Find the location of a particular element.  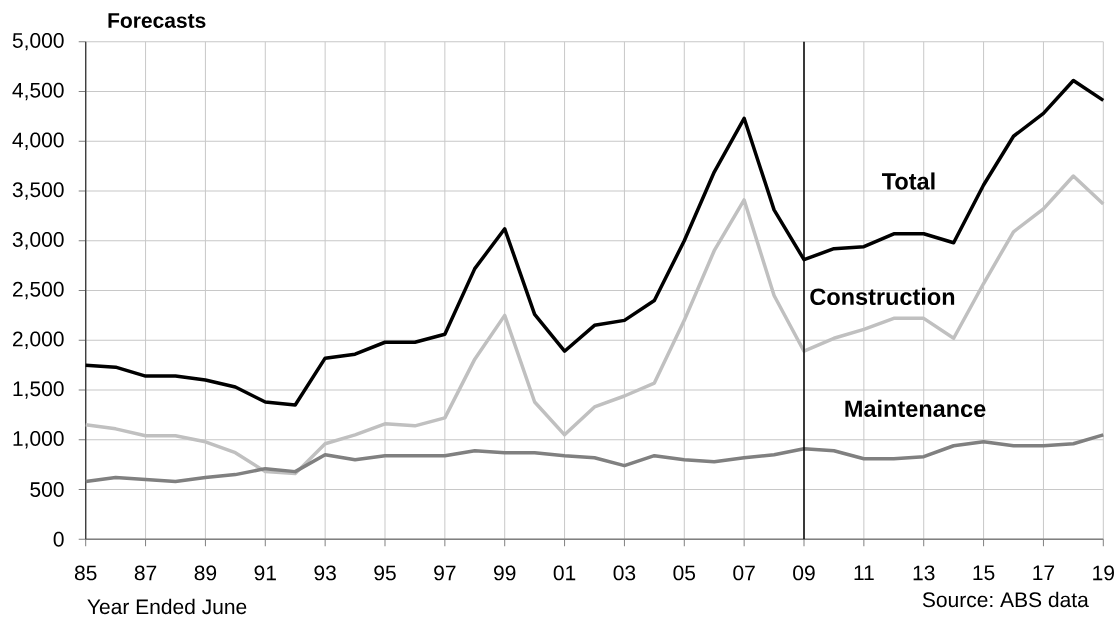

x-tick-label: 93 is located at coordinates (325, 573).